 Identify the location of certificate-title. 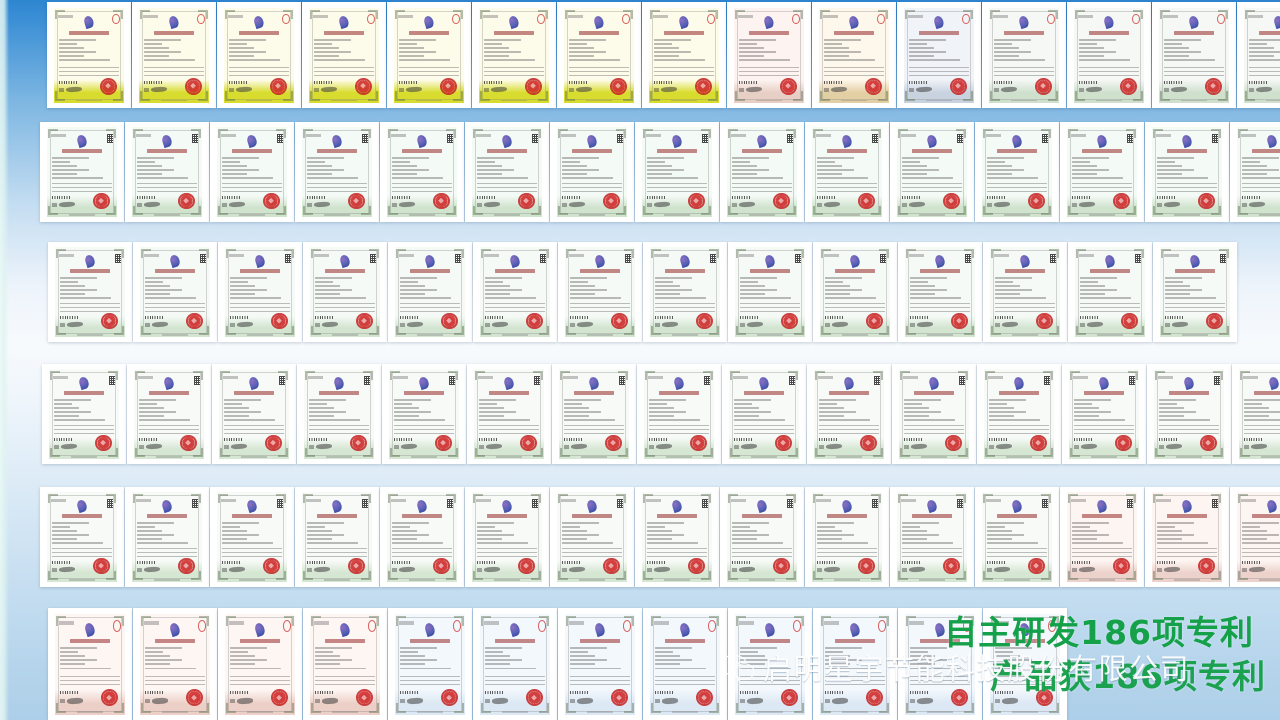
(1104, 393).